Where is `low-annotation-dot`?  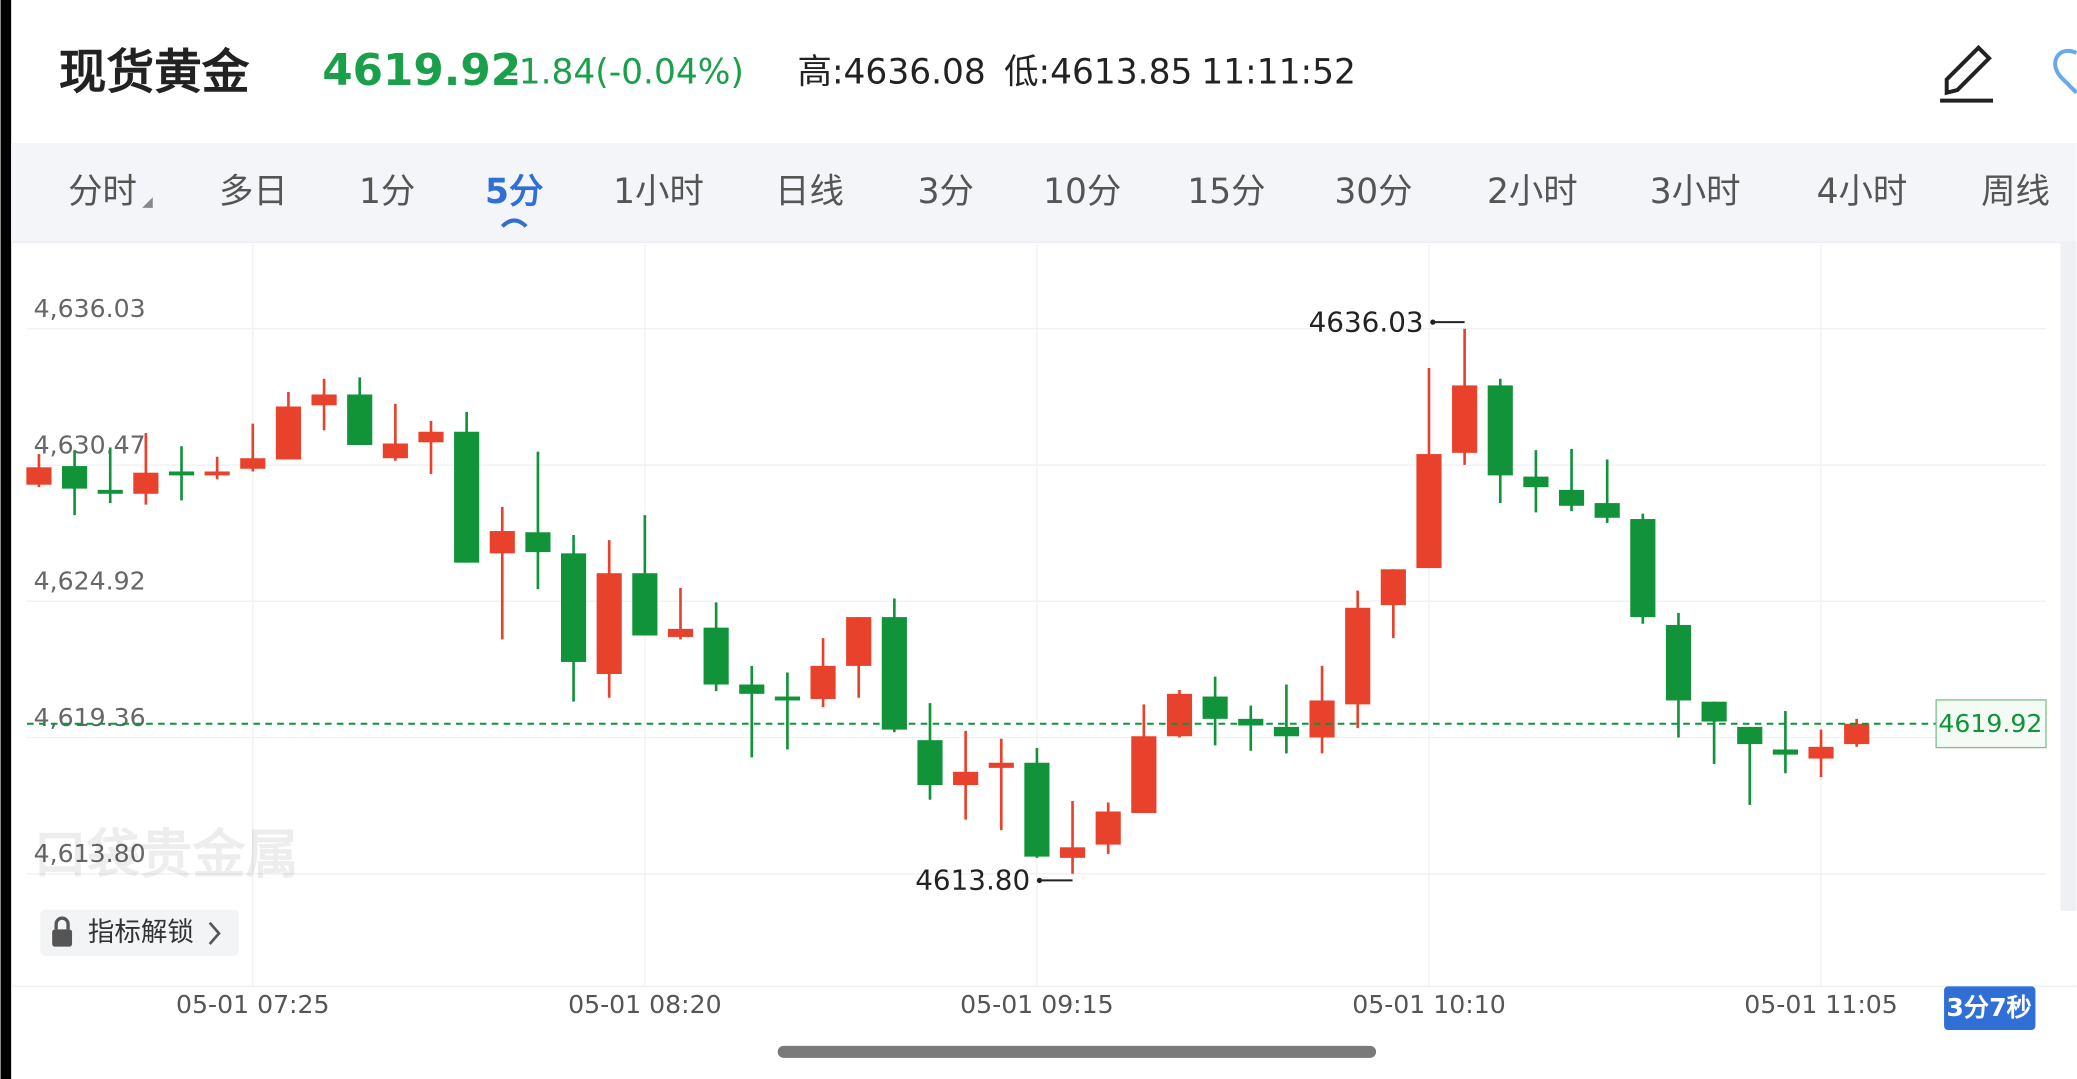
low-annotation-dot is located at coordinates (1039, 880).